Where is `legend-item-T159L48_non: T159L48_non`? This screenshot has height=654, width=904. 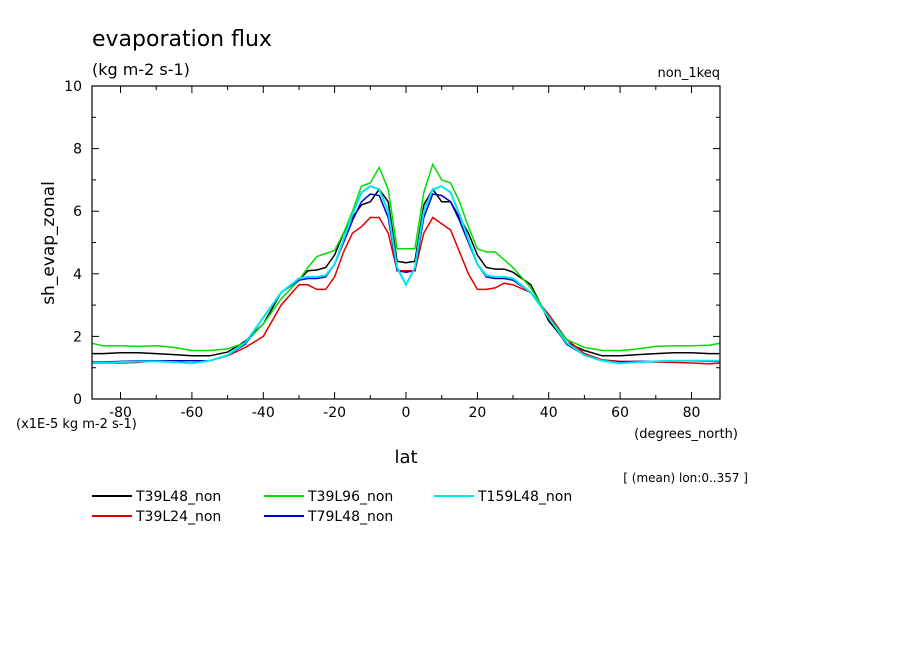
legend-item-T159L48_non: T159L48_non is located at coordinates (503, 497).